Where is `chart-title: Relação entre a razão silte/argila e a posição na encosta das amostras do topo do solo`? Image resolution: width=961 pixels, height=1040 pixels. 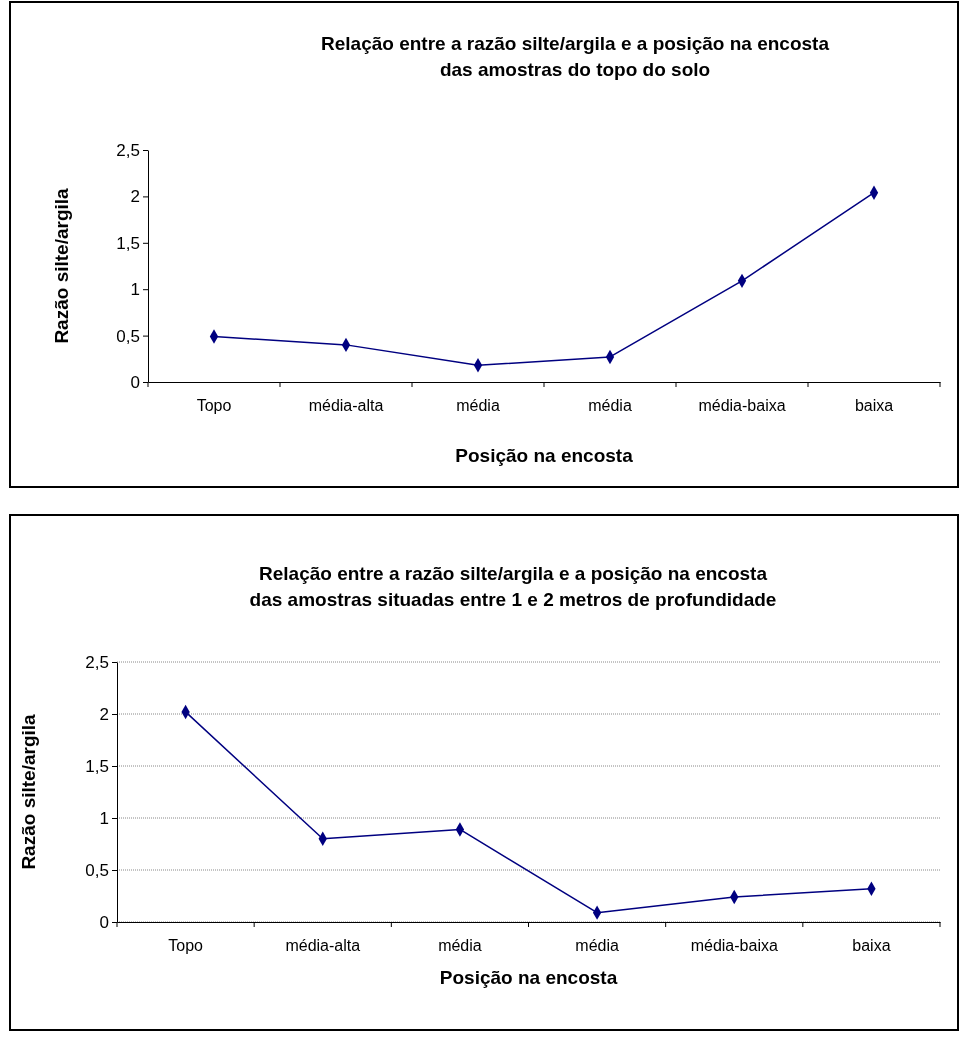
chart-title: Relação entre a razão silte/argila e a posição na encosta das amostras do topo do solo is located at coordinates (575, 56).